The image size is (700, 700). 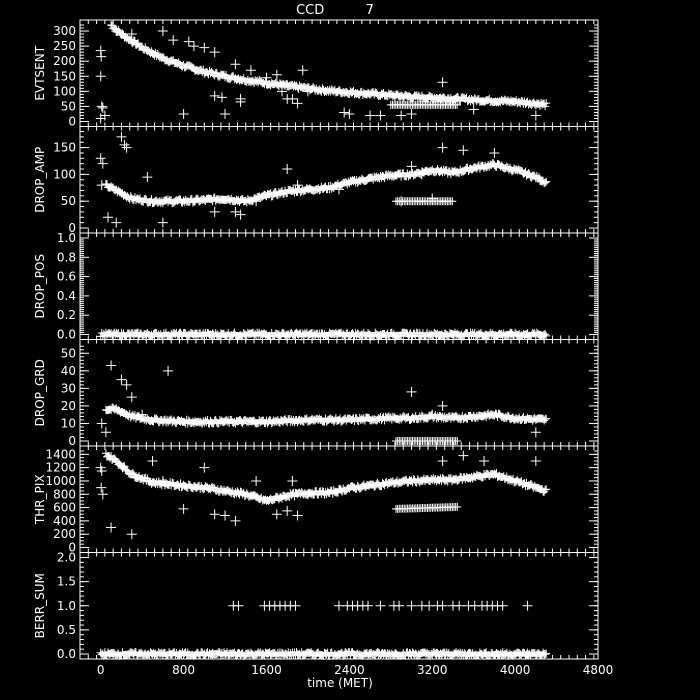 I want to click on panel-frame, so click(x=339, y=73).